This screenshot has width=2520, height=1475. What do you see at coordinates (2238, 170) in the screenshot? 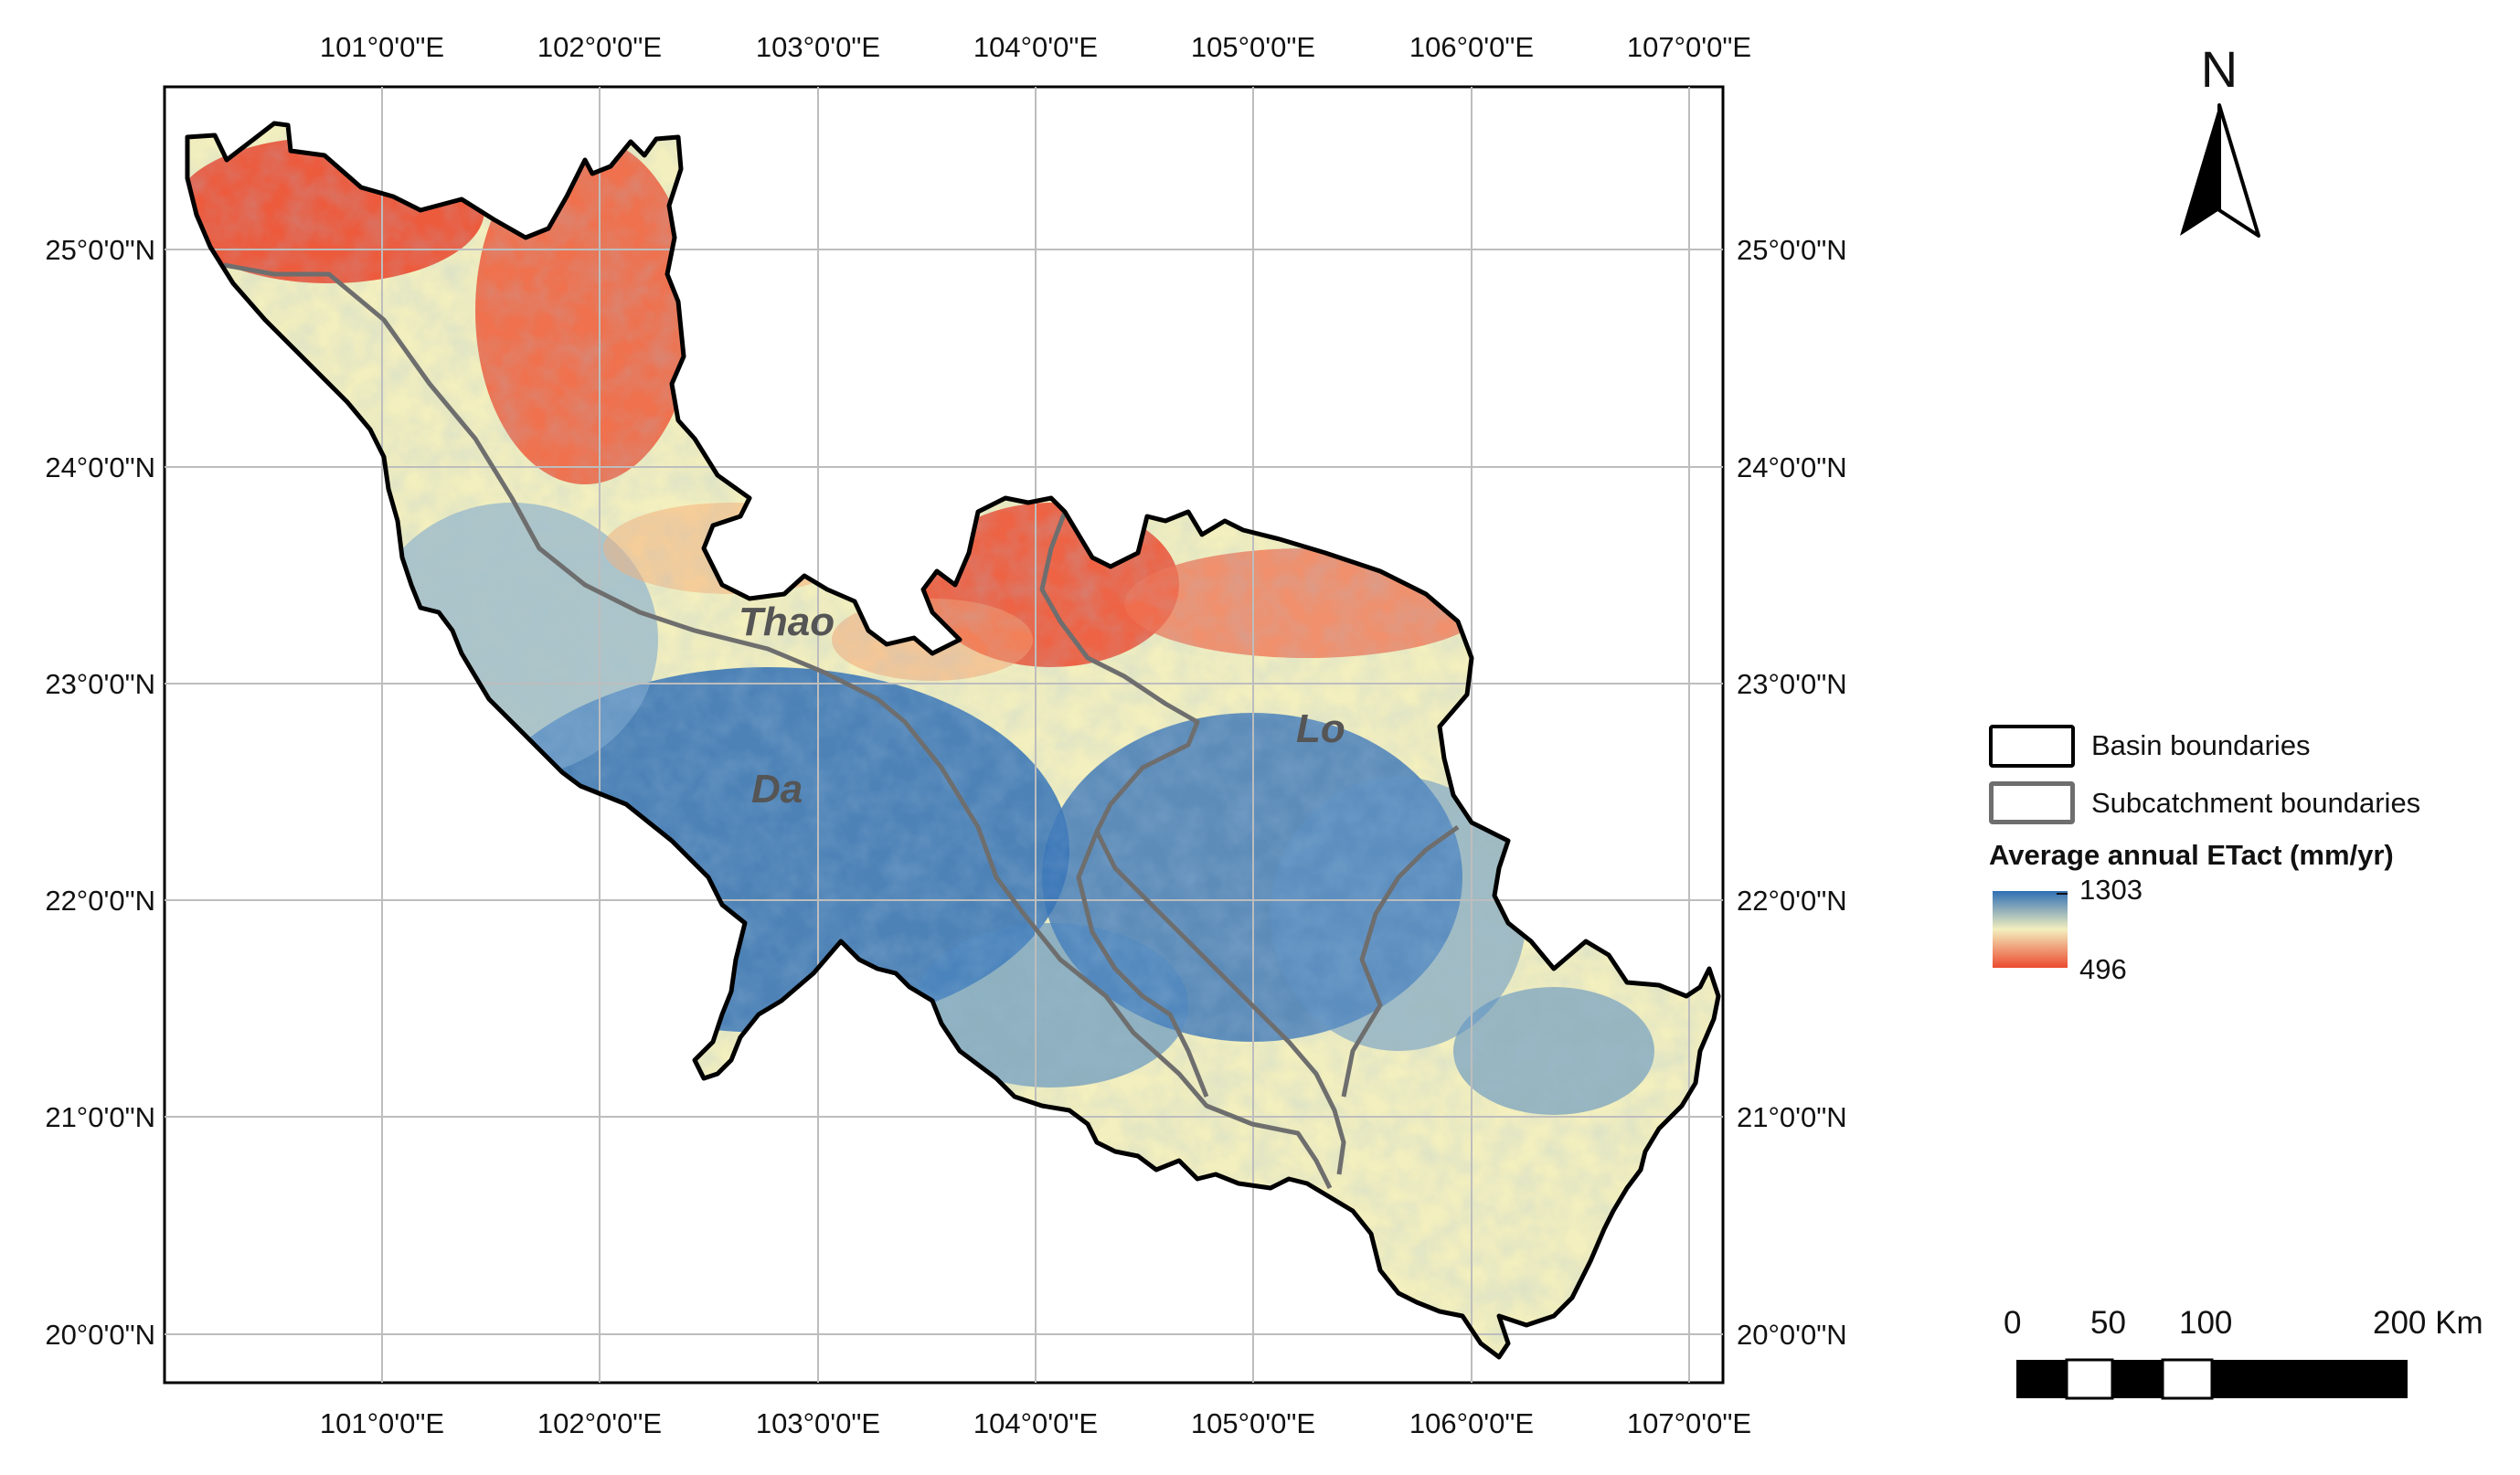
I see `north-arrow-right-half` at bounding box center [2238, 170].